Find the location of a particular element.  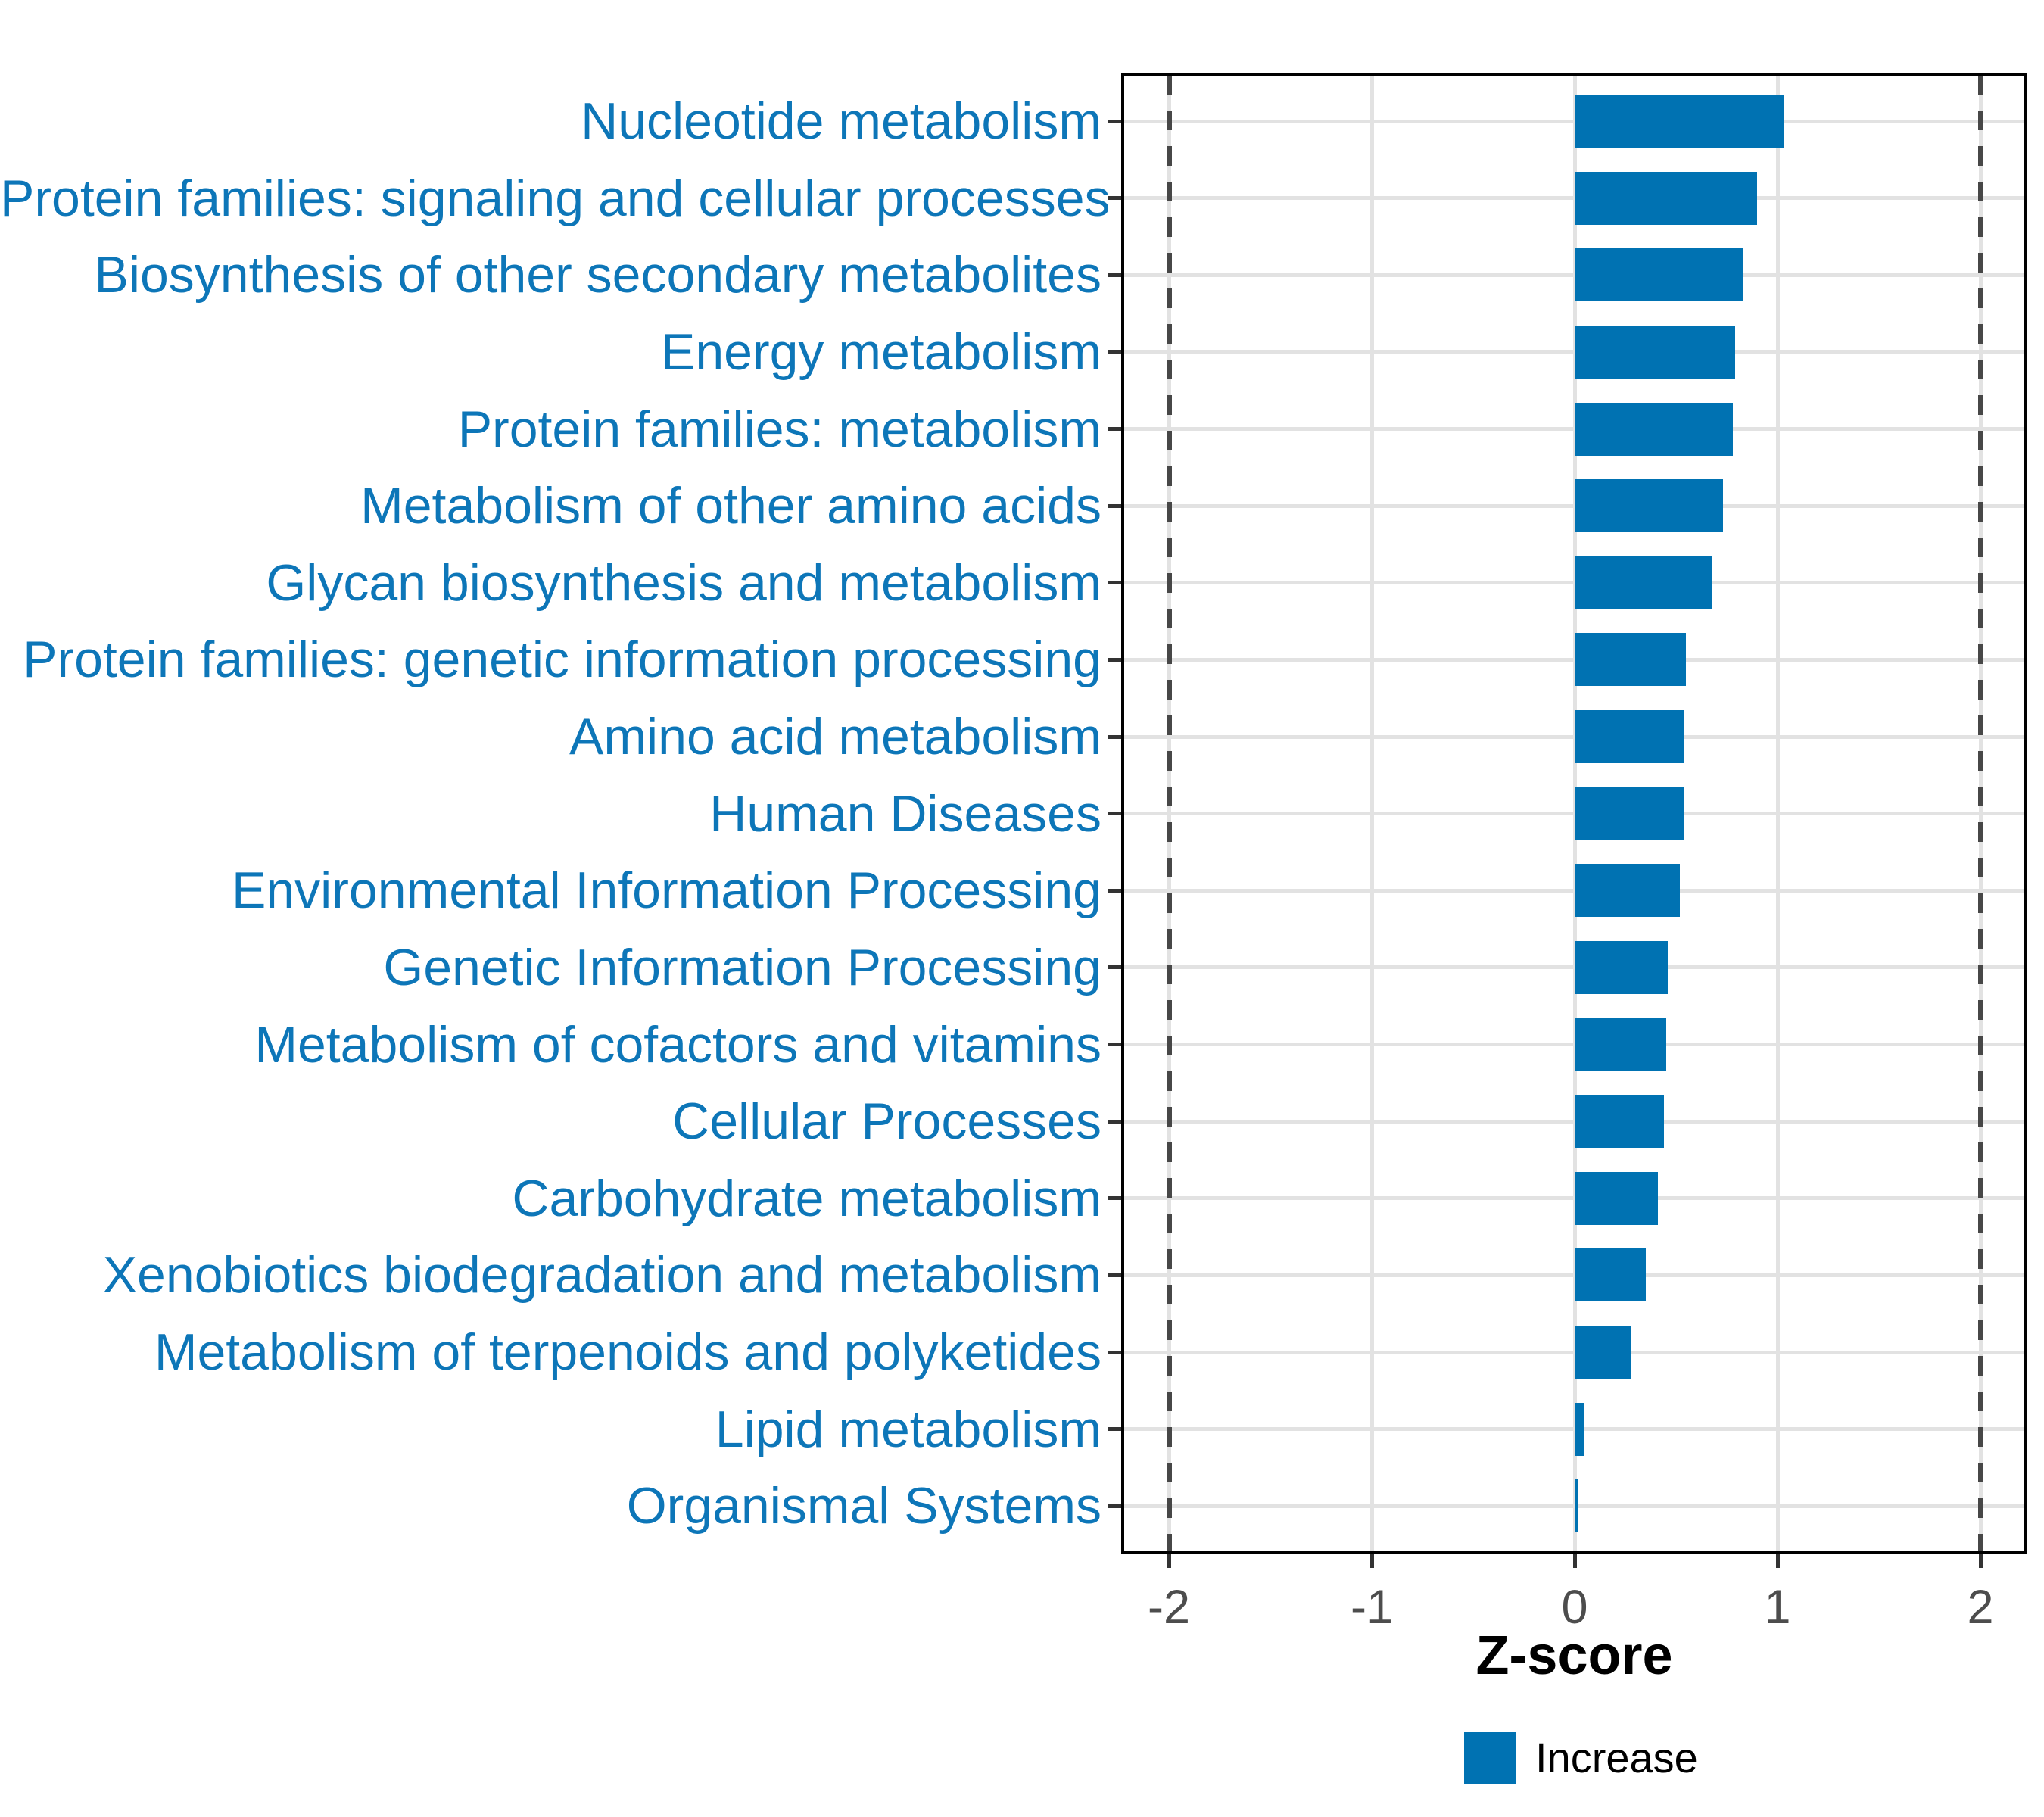

x-tick-label: -1 is located at coordinates (1372, 1607).